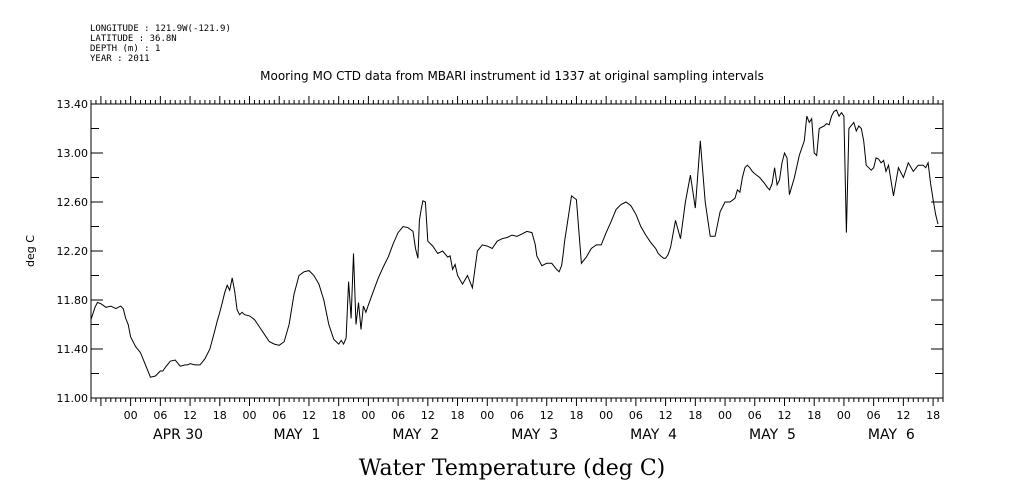  I want to click on meta-latitude: LATITUDE : 36.8N, so click(133, 39).